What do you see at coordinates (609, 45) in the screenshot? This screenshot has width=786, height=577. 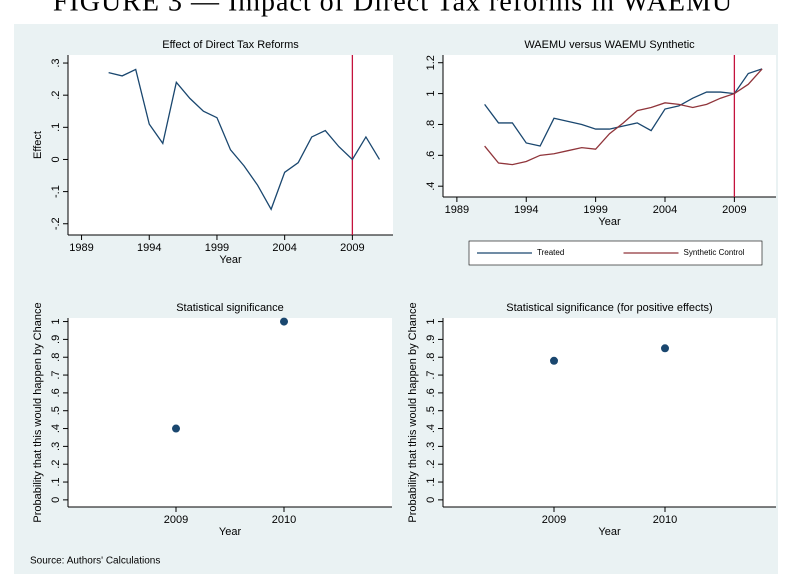 I see `chart-title: WAEMU versus WAEMU Synthetic` at bounding box center [609, 45].